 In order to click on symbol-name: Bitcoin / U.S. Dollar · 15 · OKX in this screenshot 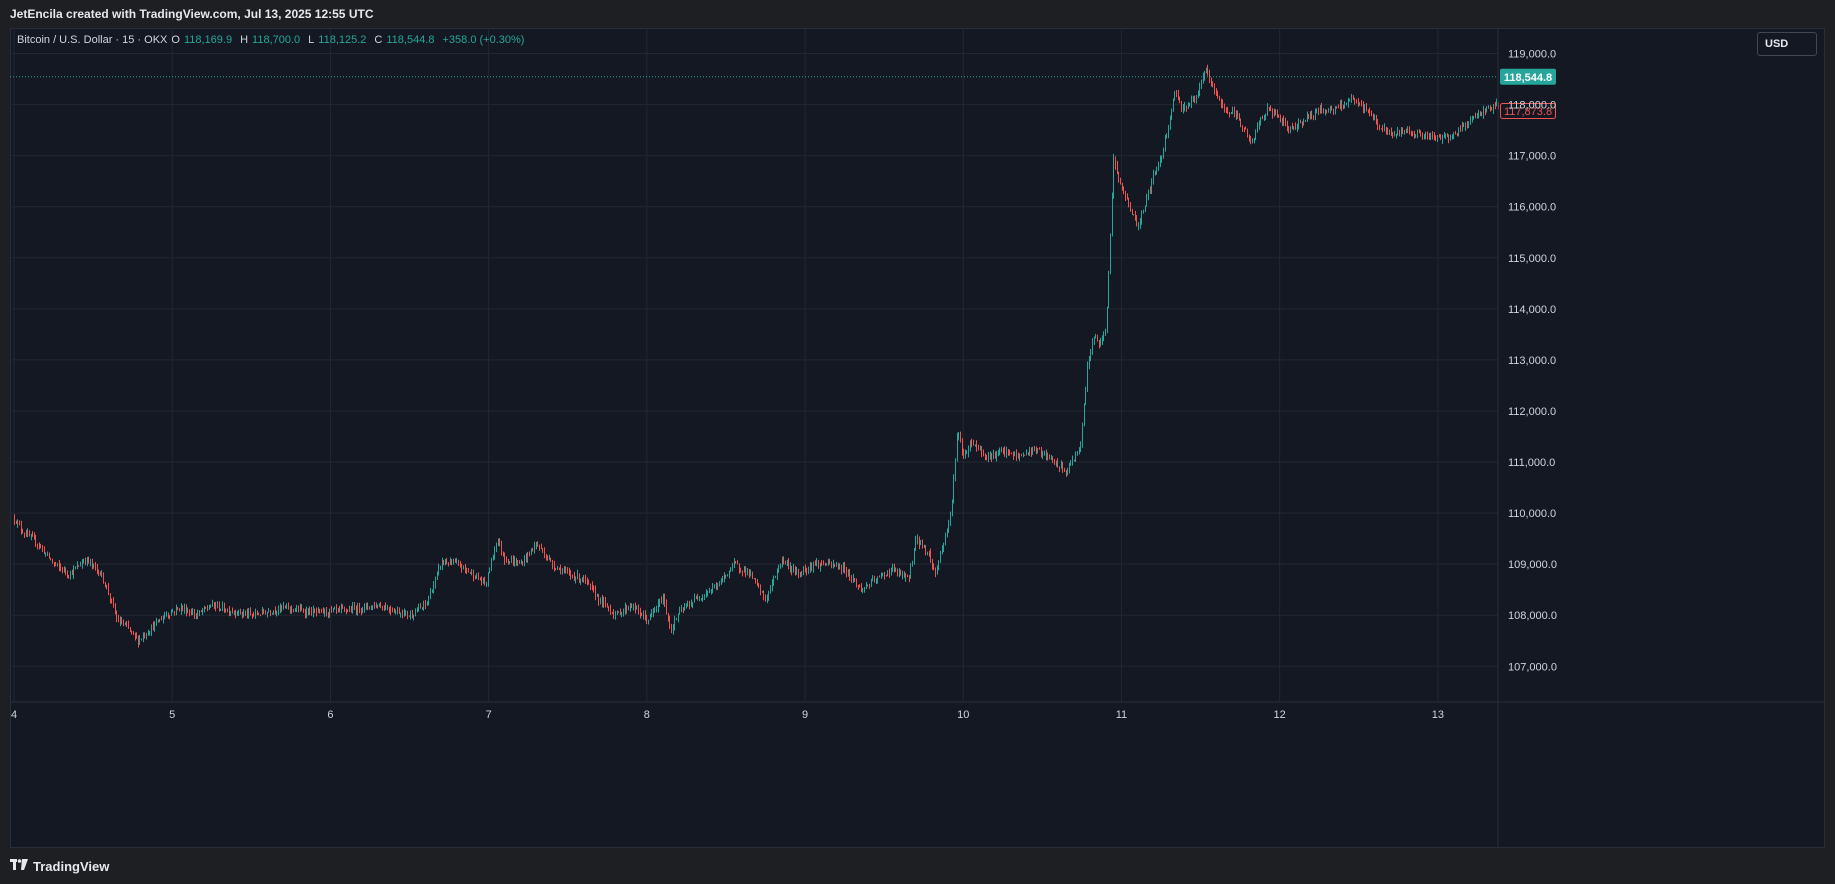, I will do `click(92, 40)`.